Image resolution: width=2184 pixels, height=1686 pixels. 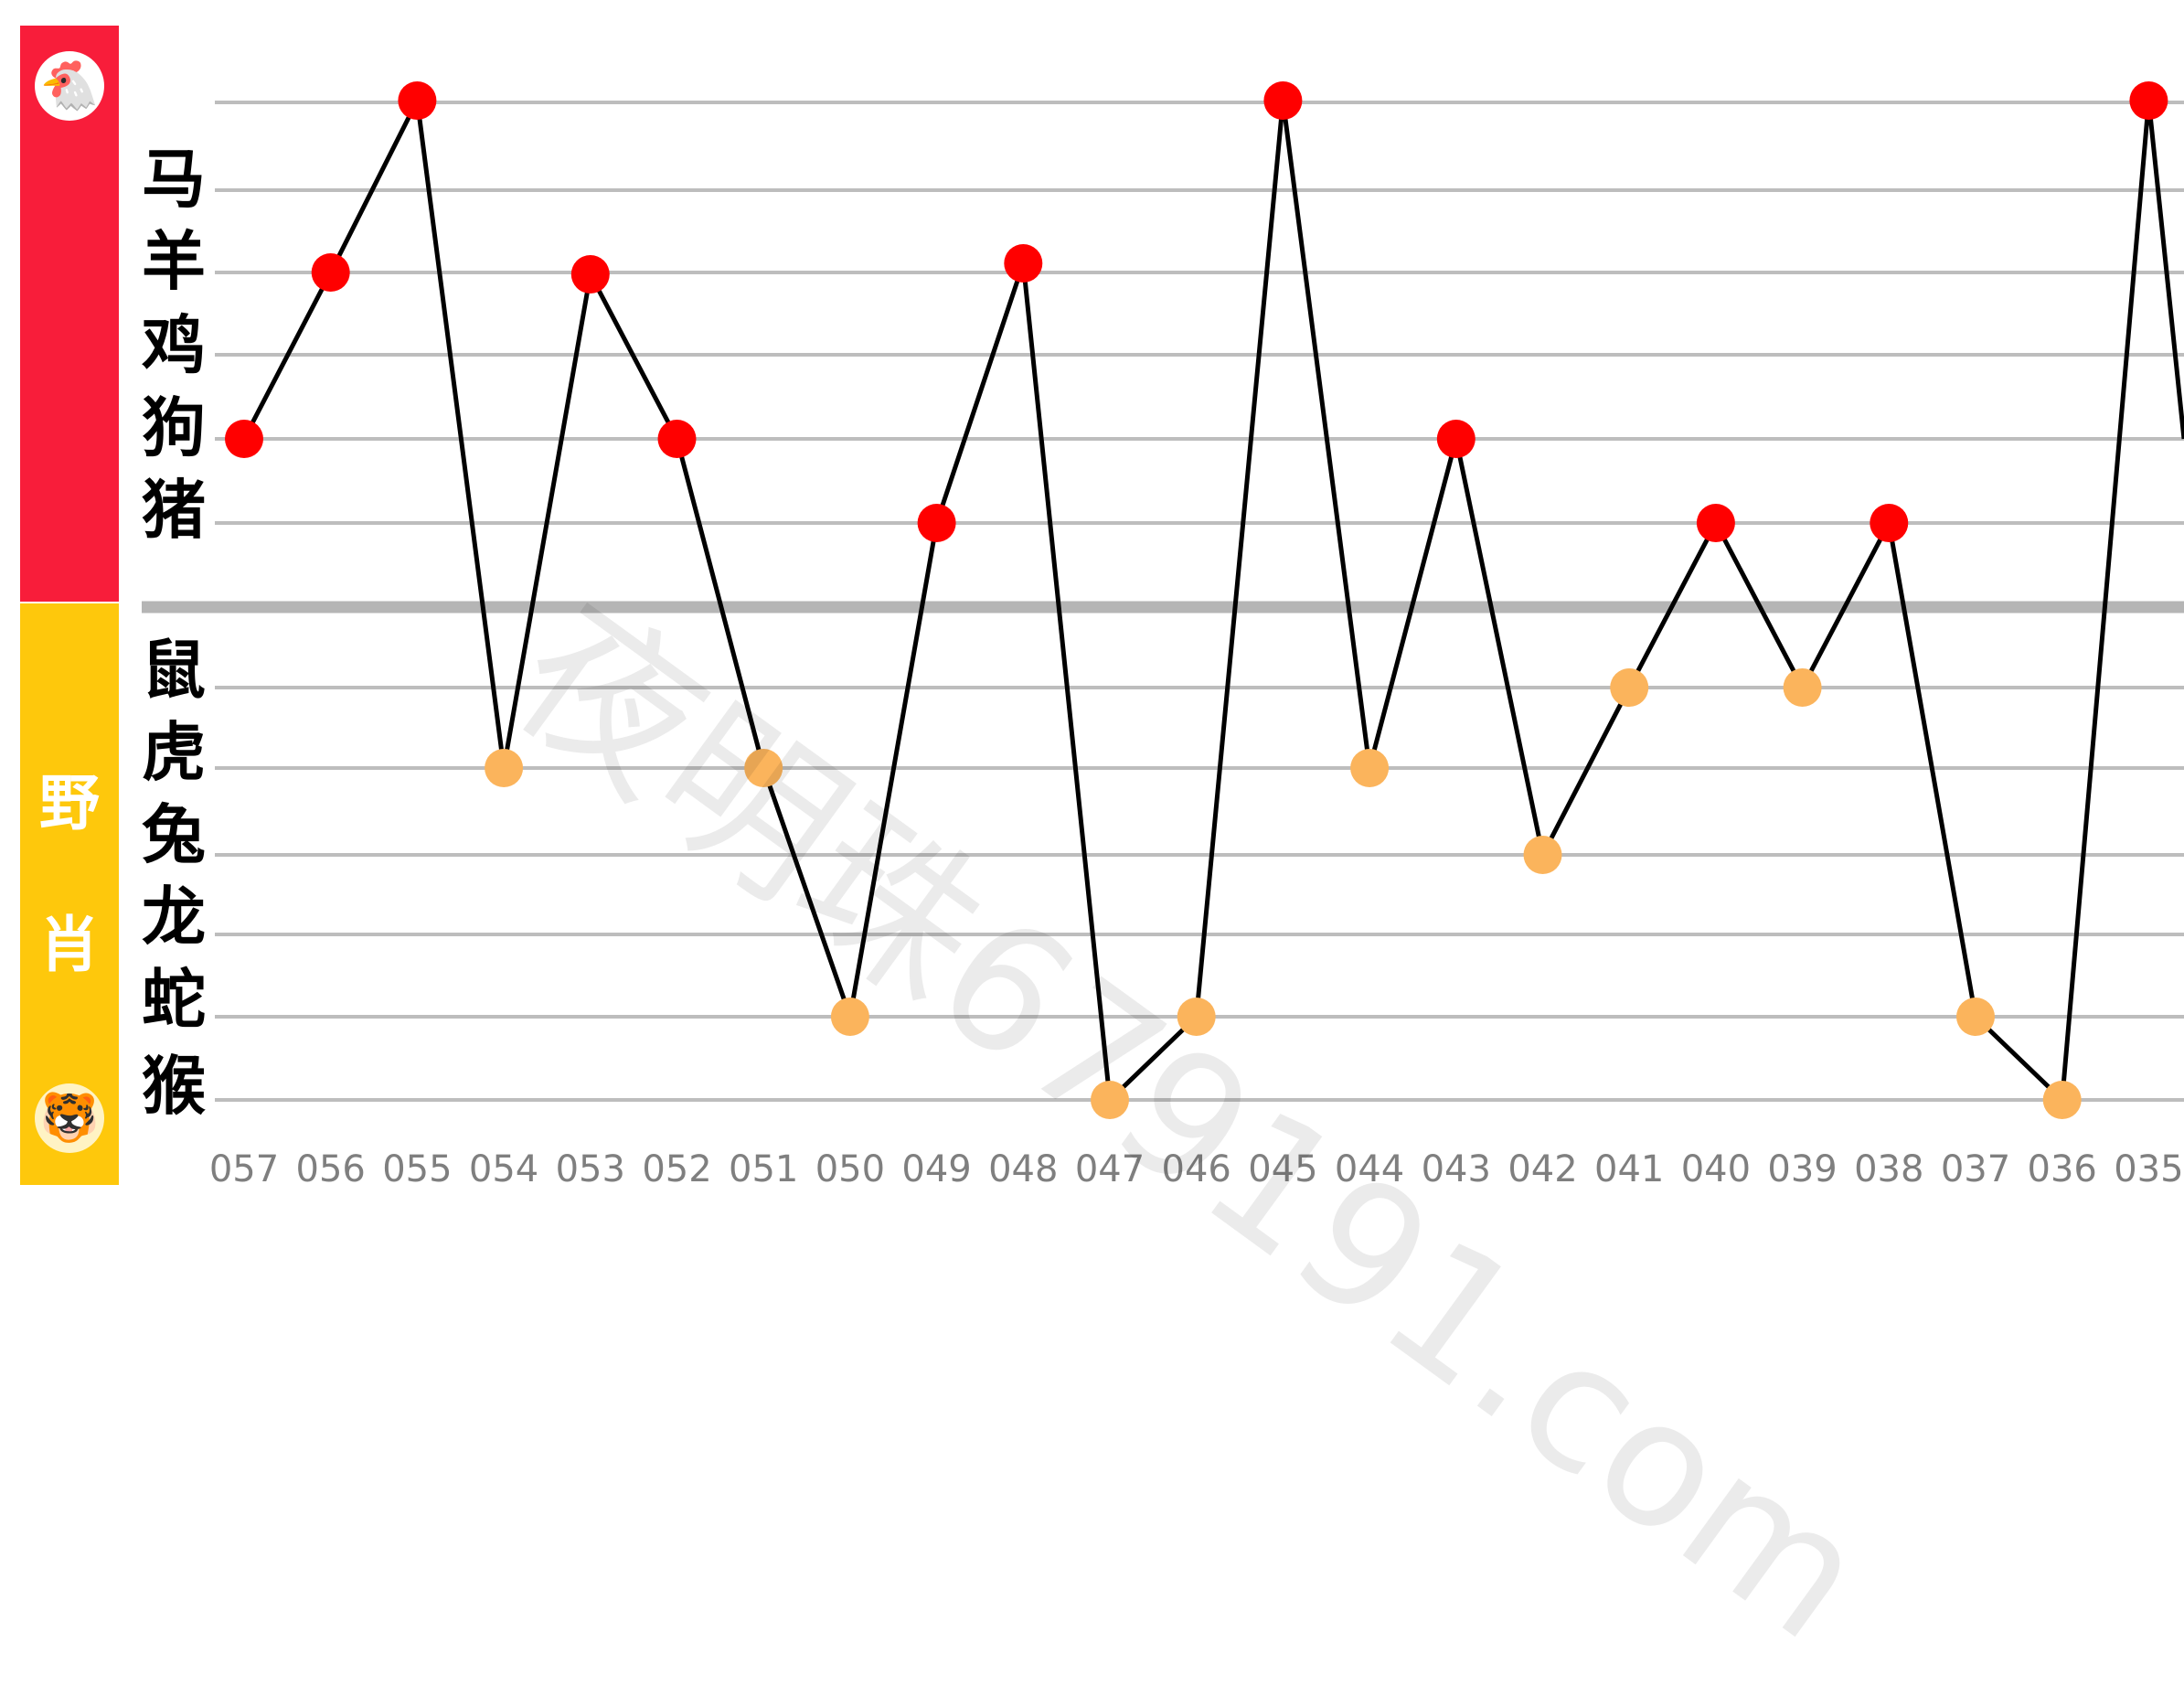 I want to click on x-tick-label: 040, so click(x=1716, y=1169).